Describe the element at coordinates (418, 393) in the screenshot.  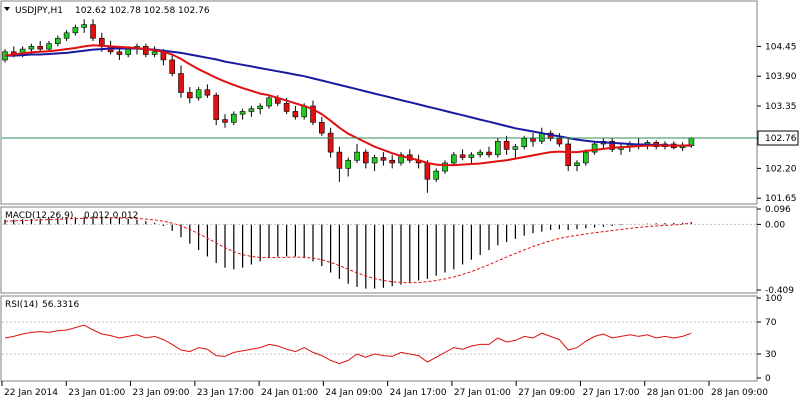
I see `time-tick-label: 24 Jan 17:00` at that location.